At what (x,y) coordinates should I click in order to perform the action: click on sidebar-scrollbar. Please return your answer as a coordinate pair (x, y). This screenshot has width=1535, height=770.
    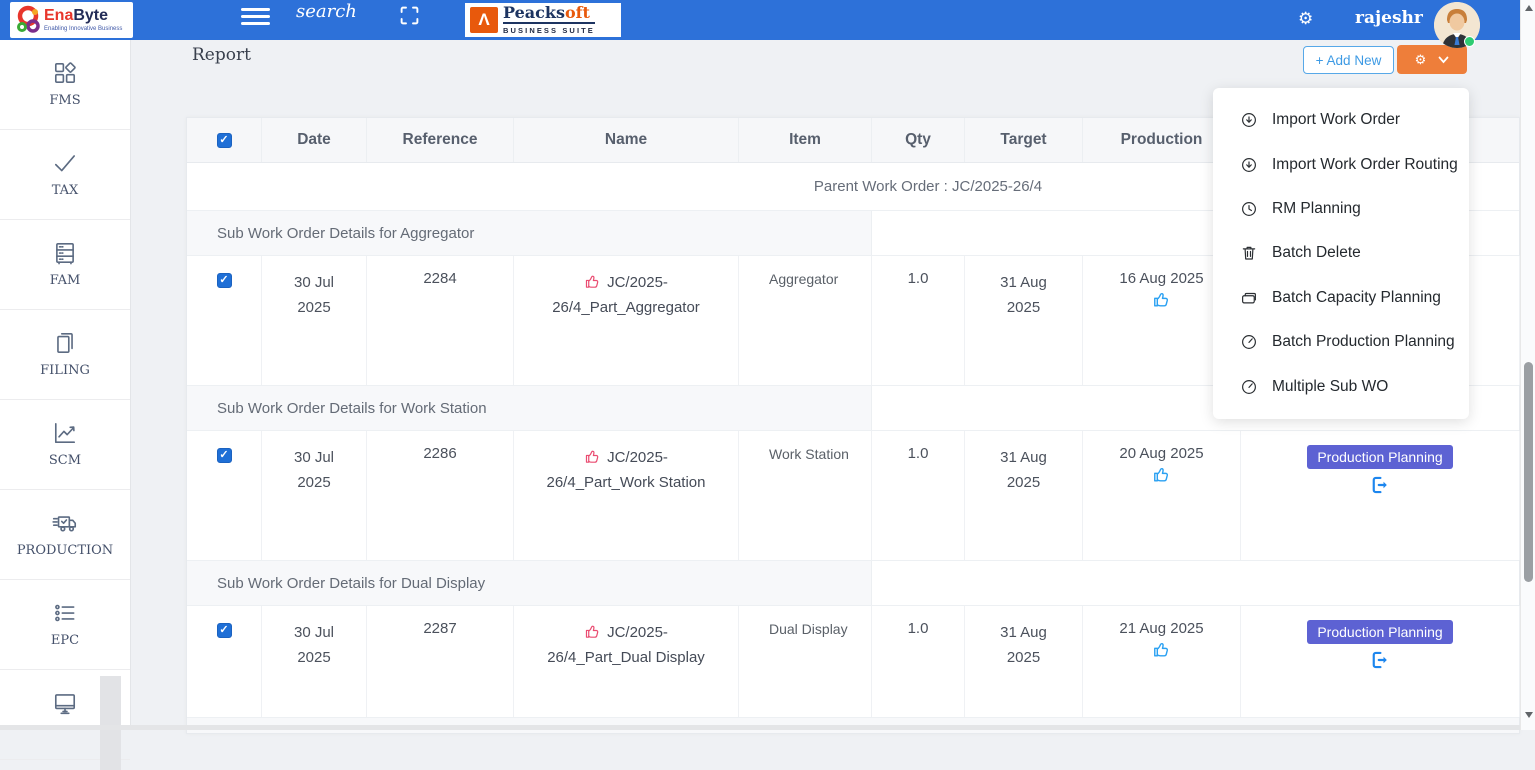
    Looking at the image, I should click on (110, 723).